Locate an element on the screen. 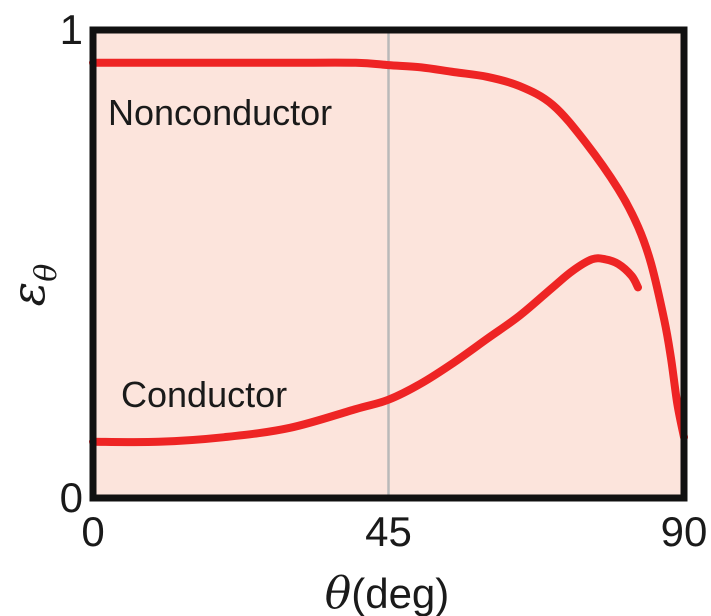 This screenshot has height=616, width=711. x-tick-label: 45 is located at coordinates (388, 531).